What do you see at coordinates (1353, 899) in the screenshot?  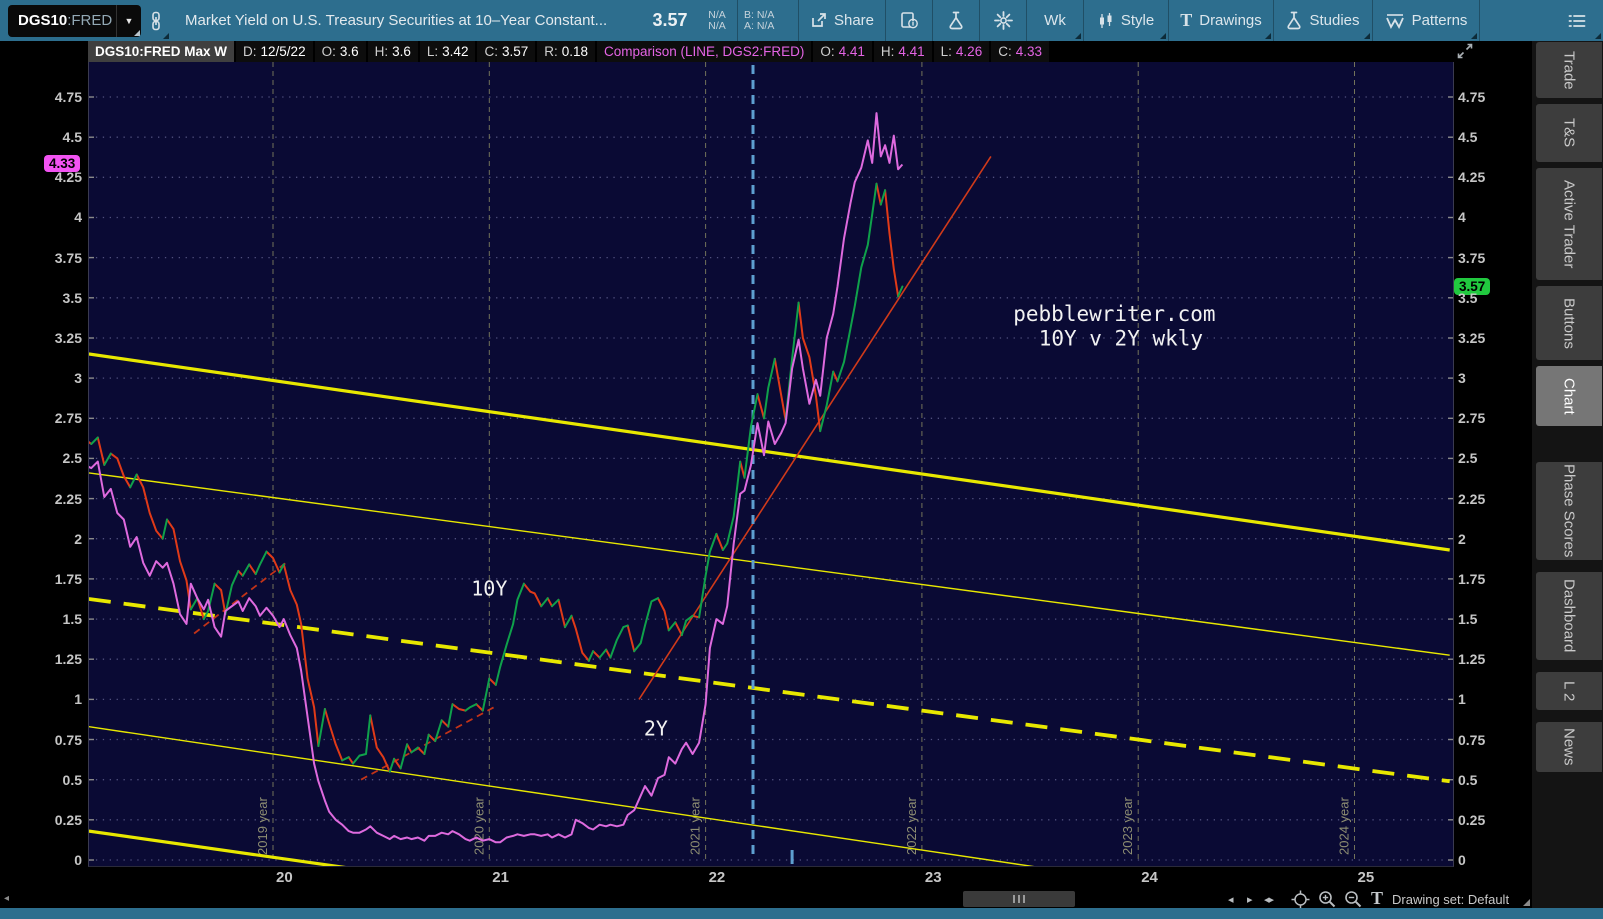 I see `zoom-out-icon` at bounding box center [1353, 899].